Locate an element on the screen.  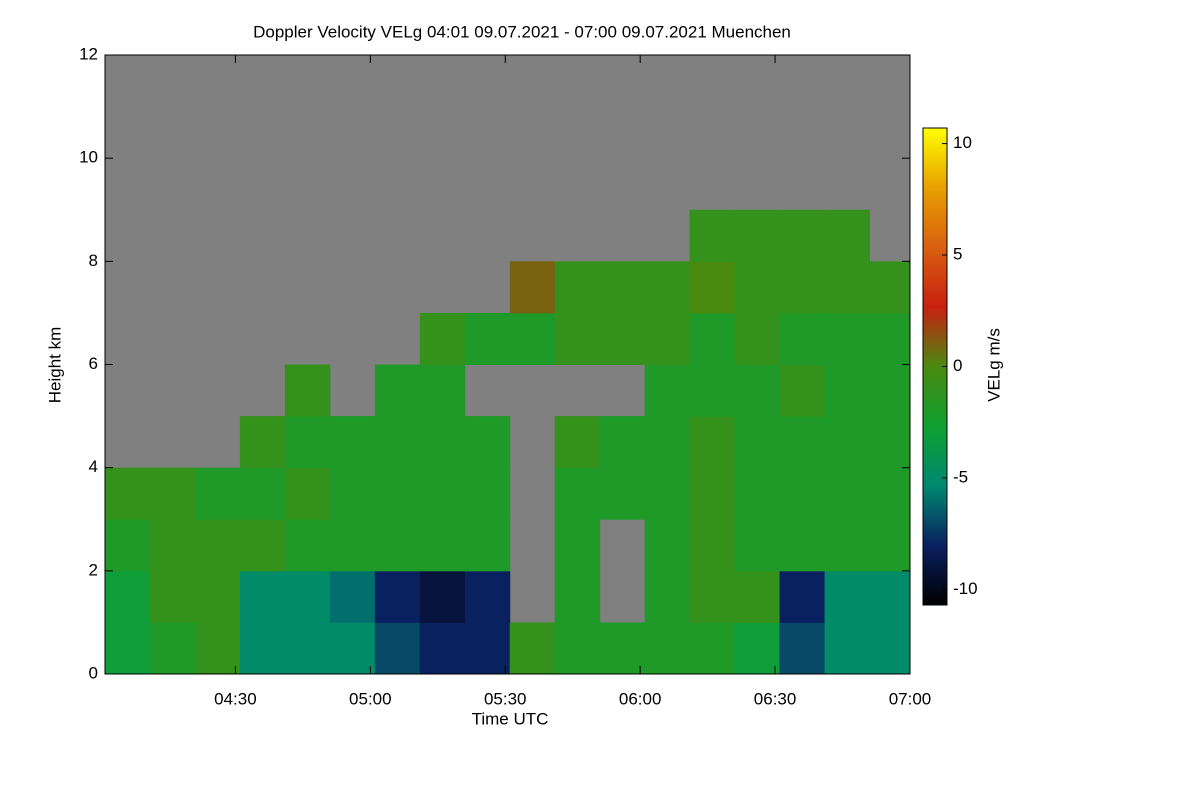
y-axis-label: Height km is located at coordinates (54, 365).